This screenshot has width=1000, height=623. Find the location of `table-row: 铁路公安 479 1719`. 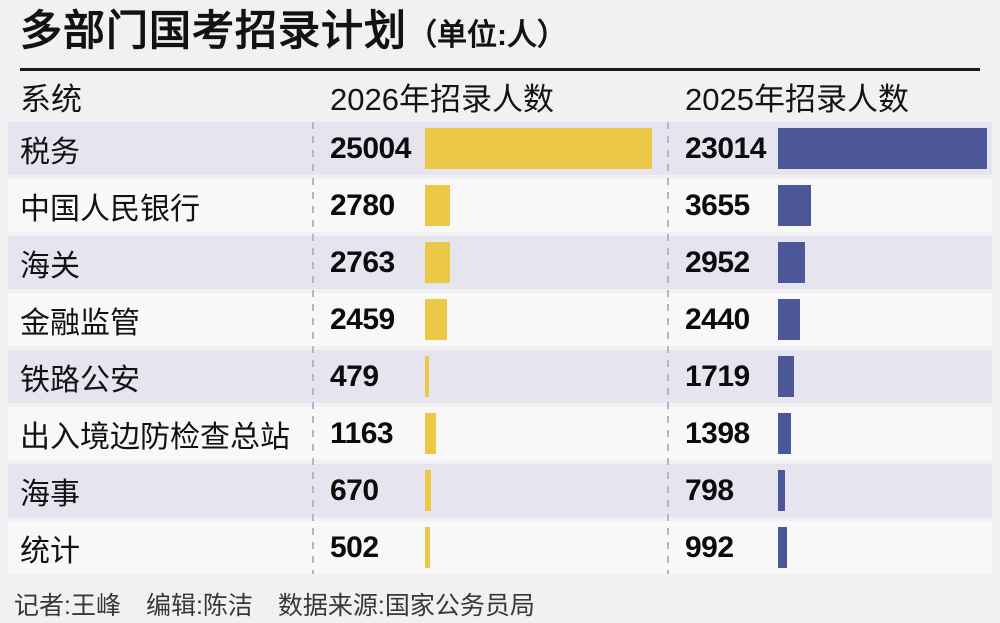

table-row: 铁路公安 479 1719 is located at coordinates (500, 376).